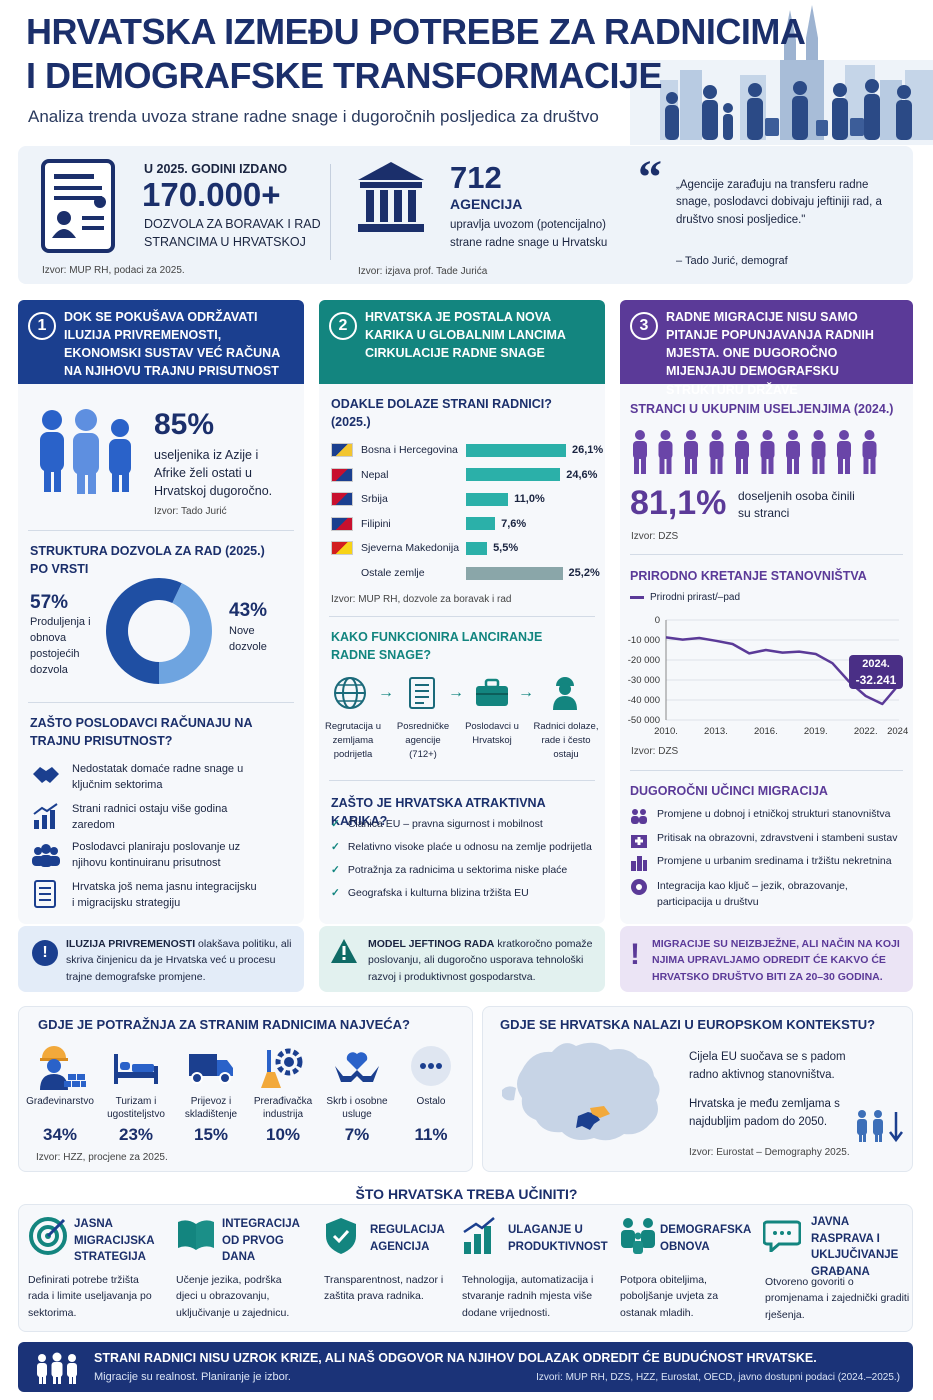 This screenshot has width=933, height=1400. I want to click on action-name: INTEGRACIJA OD PRVOG DANA, so click(261, 1241).